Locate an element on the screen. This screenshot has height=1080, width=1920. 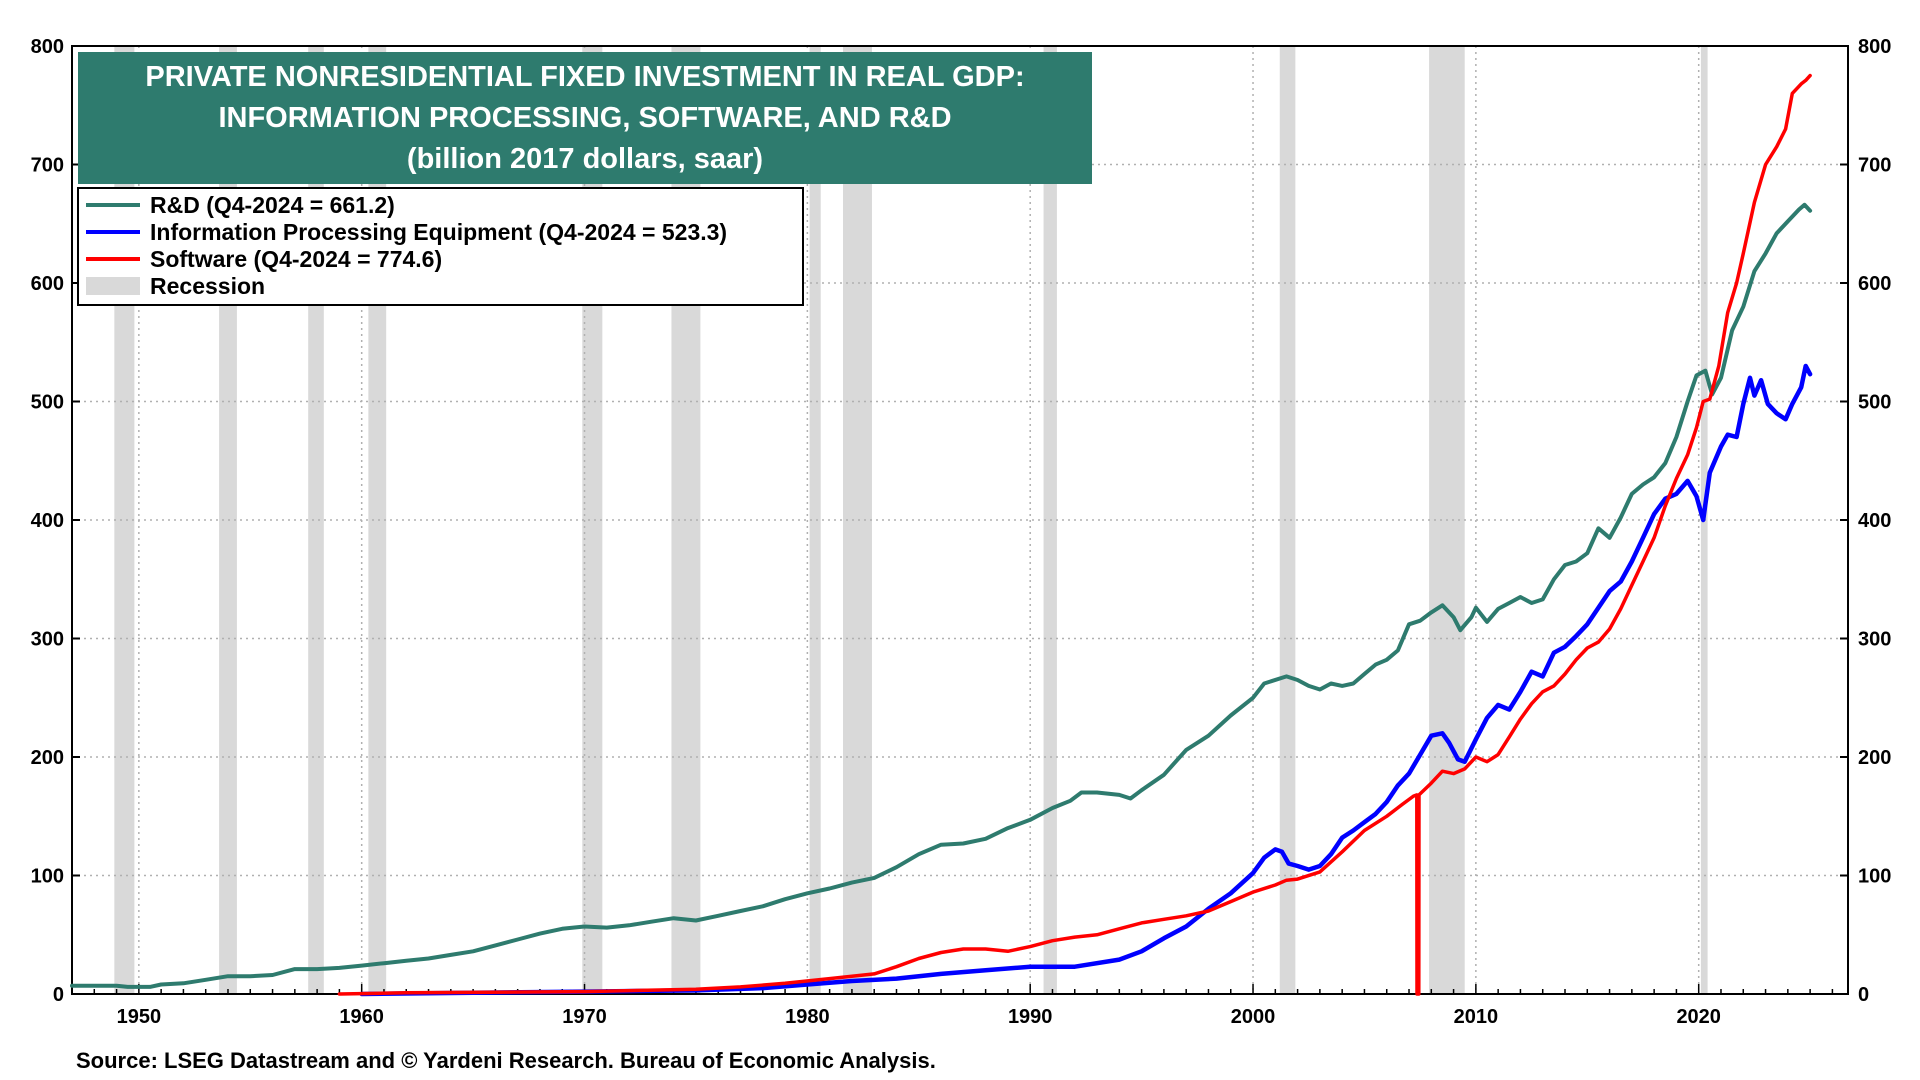
right-tick-label-600: 600 is located at coordinates (1874, 284).